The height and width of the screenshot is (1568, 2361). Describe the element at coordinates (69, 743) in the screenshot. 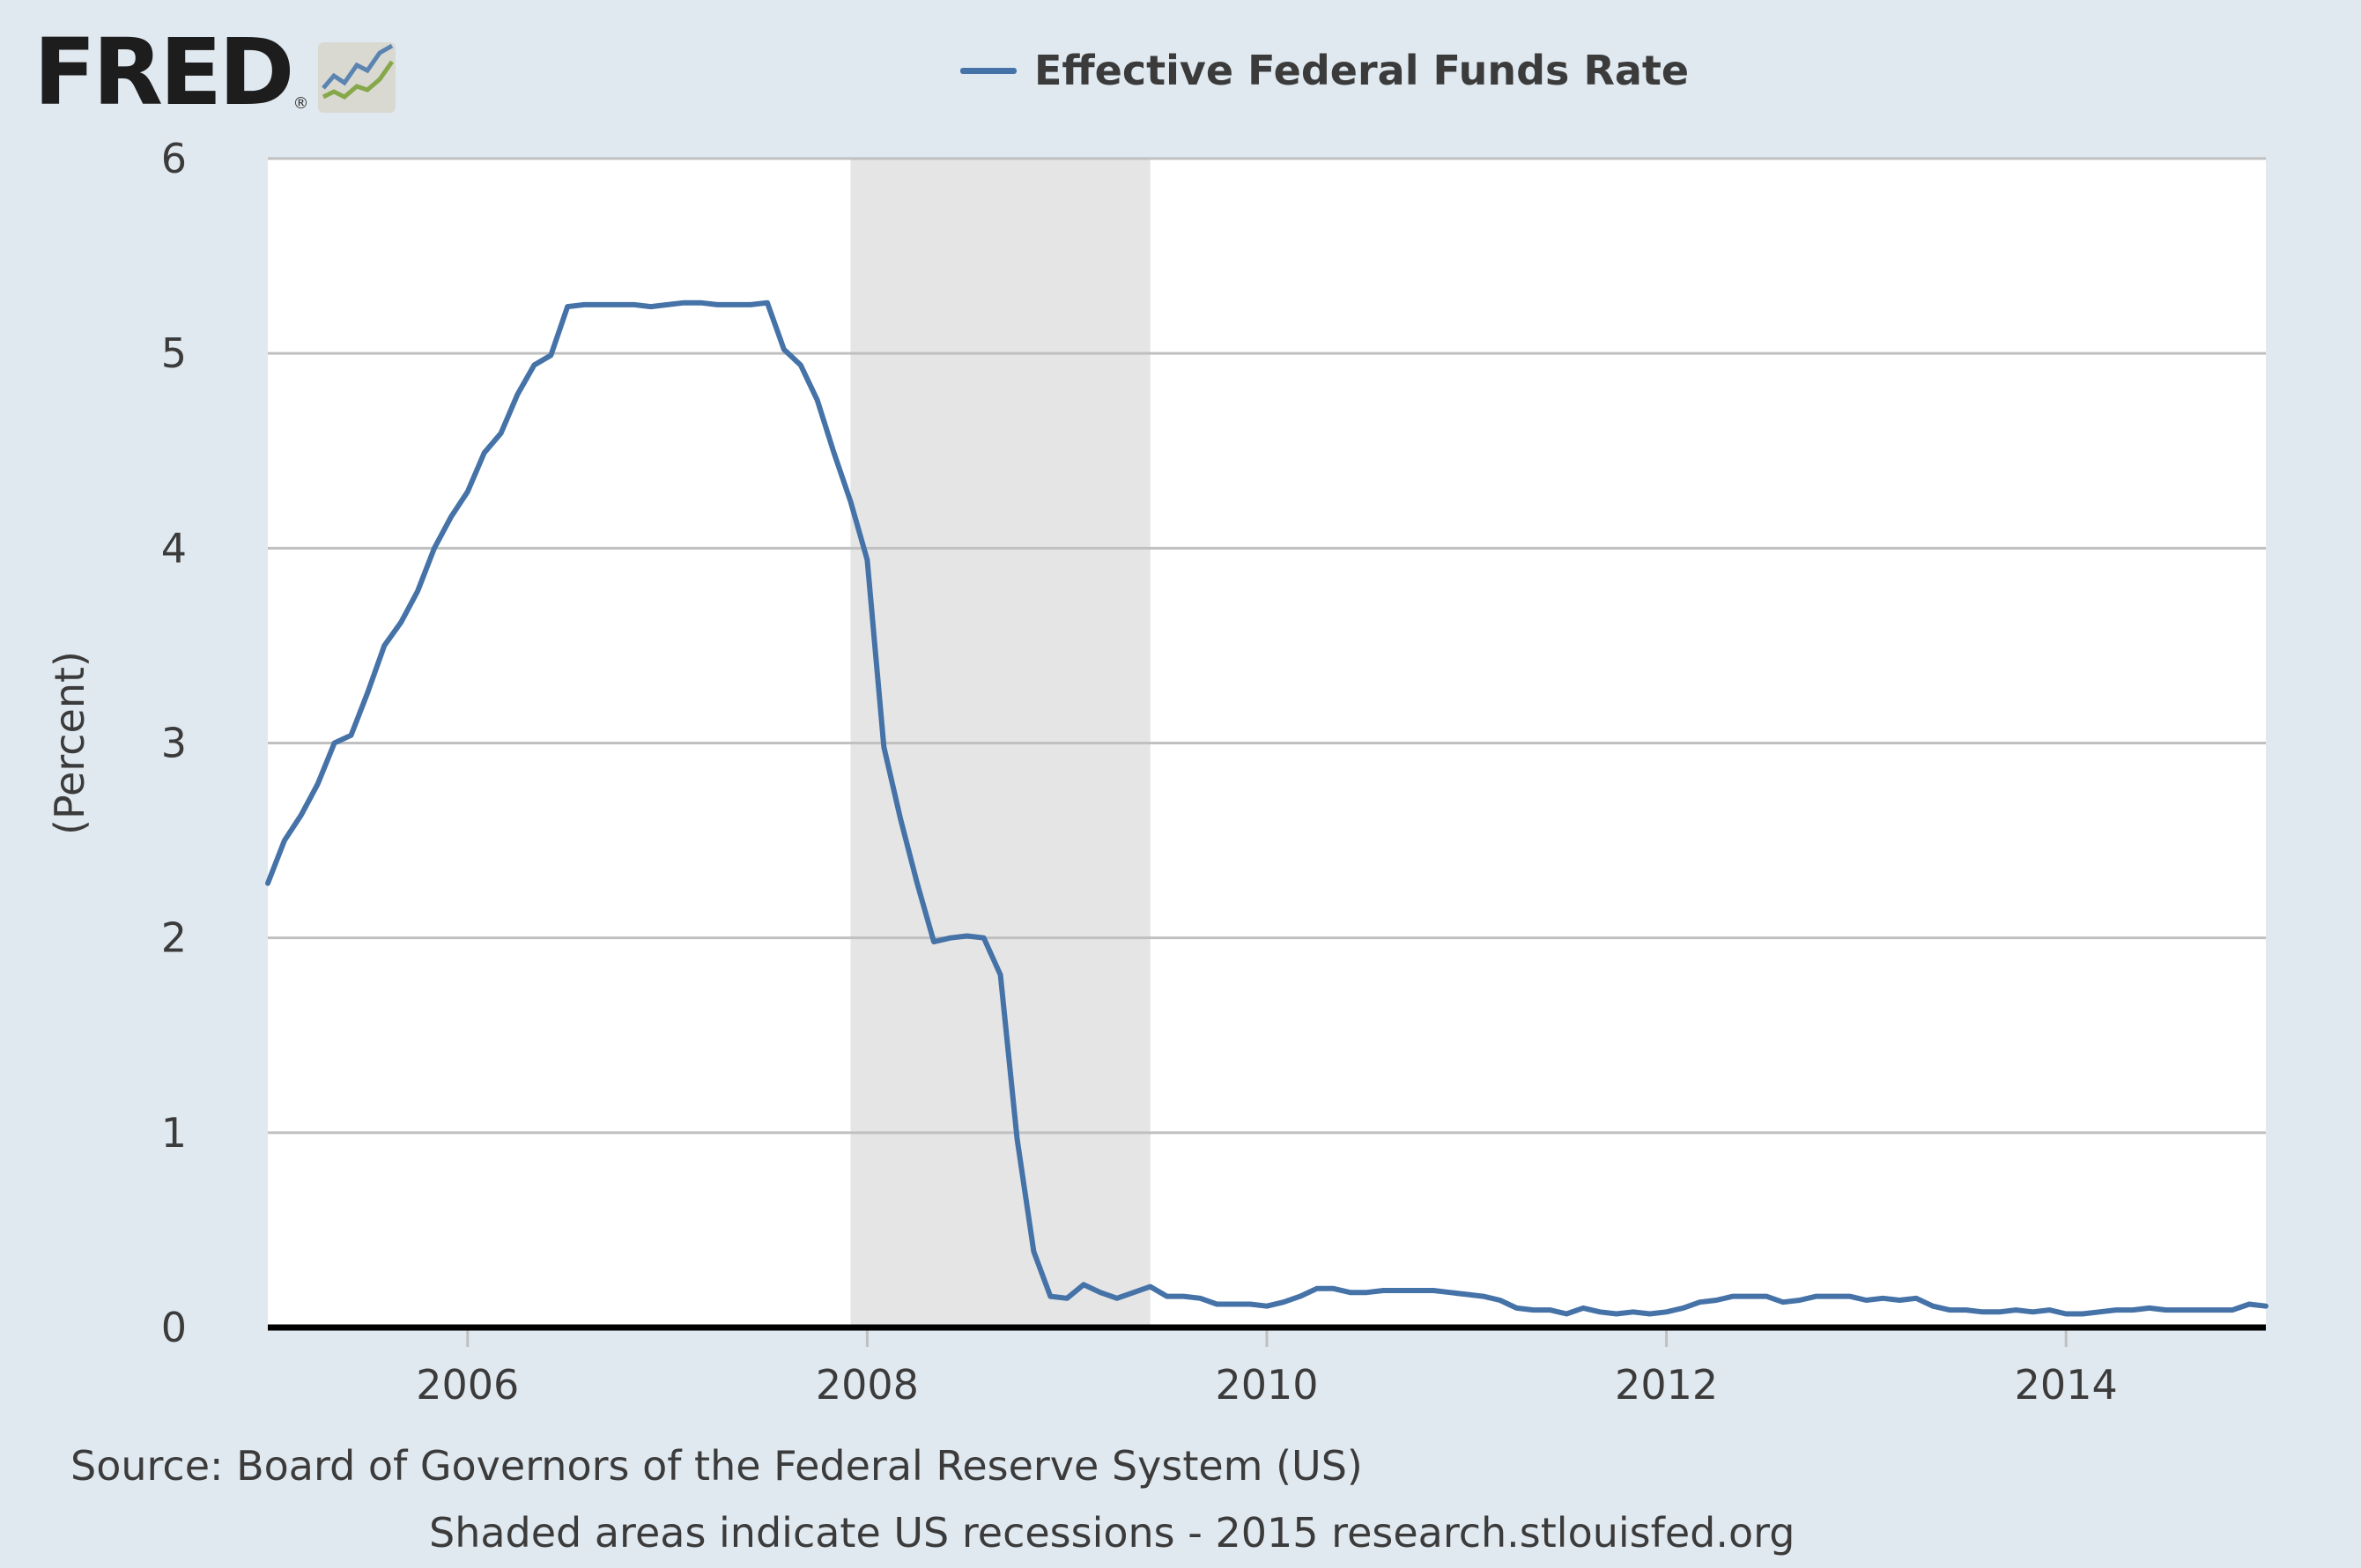

I see `y-axis-label: (Percent)` at that location.